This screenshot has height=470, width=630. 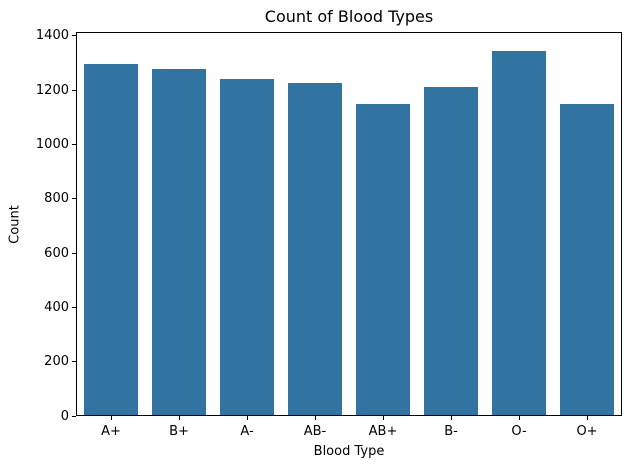 I want to click on x-tick-mark-A-, so click(x=247, y=418).